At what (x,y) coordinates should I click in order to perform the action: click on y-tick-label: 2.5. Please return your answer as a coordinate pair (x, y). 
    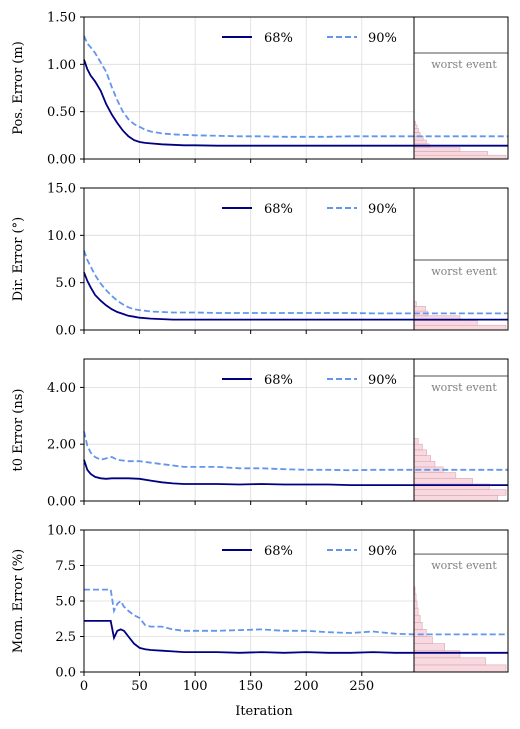
    Looking at the image, I should click on (65, 637).